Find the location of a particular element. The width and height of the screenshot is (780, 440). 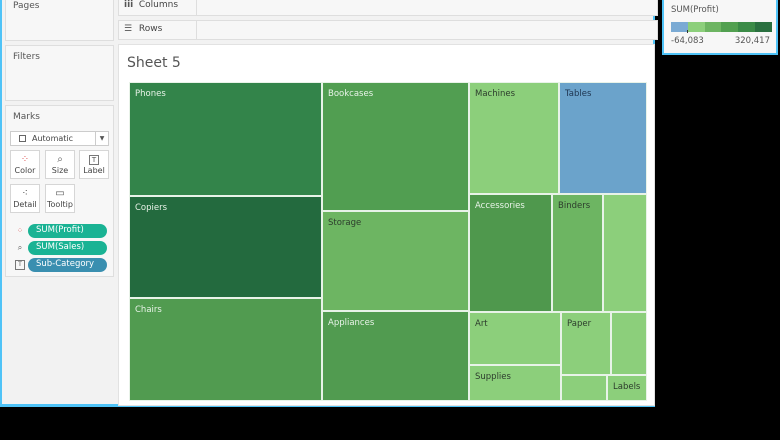

pill-sum-profit: SUM(Profit) is located at coordinates (67, 231).